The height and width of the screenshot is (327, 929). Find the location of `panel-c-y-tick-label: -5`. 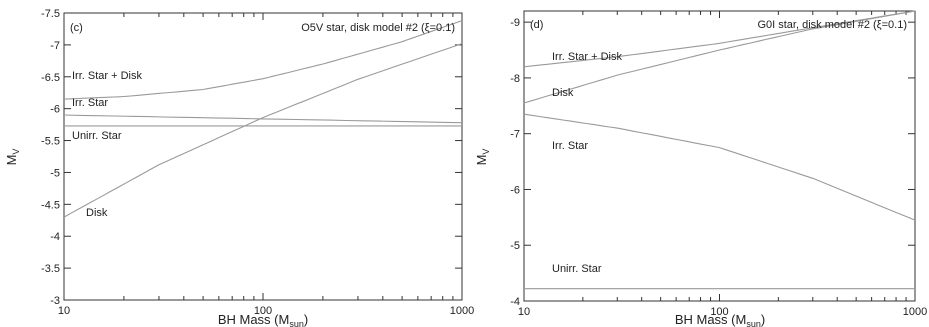

panel-c-y-tick-label: -5 is located at coordinates (55, 173).